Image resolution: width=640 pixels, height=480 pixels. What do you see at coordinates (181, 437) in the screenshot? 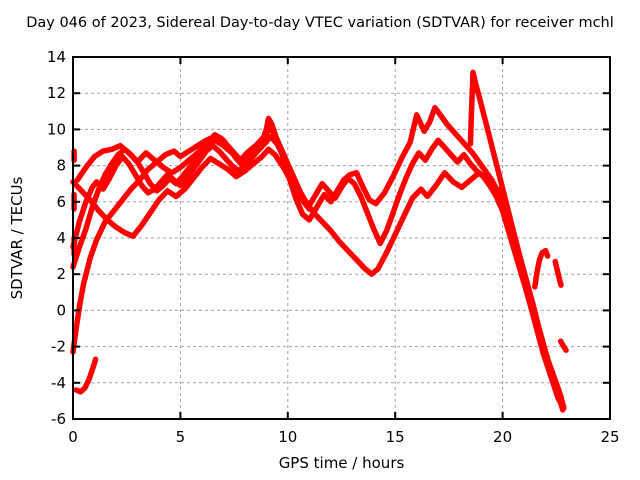
I see `x-tick-label: 5` at bounding box center [181, 437].